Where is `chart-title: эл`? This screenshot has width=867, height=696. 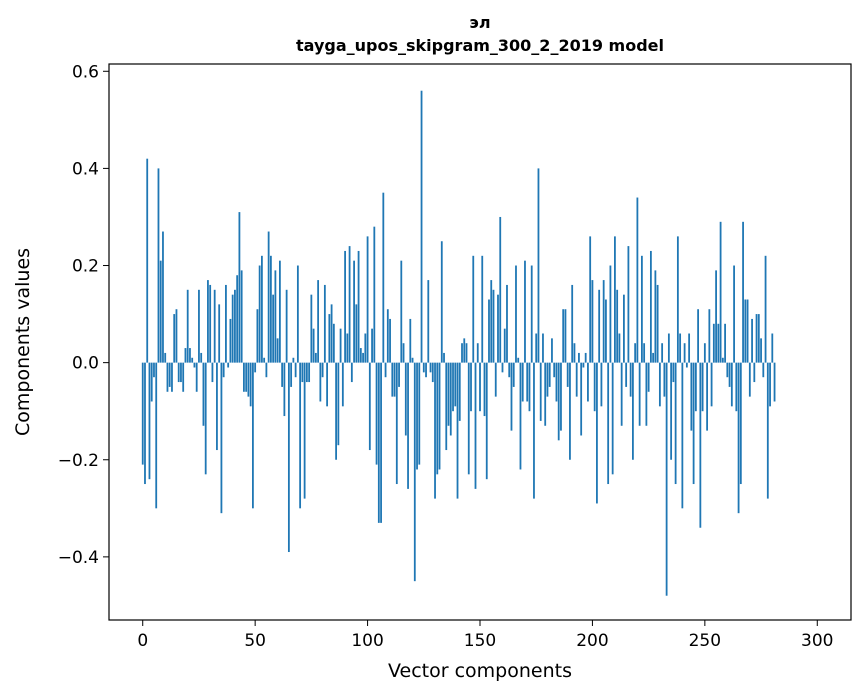 chart-title: эл is located at coordinates (479, 22).